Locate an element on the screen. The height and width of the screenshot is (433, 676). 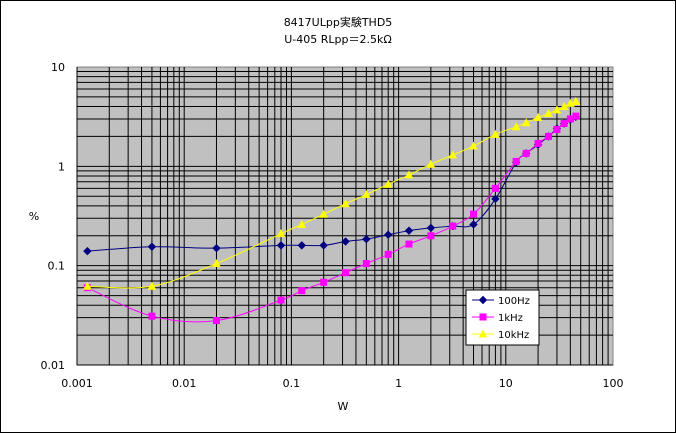
y-tick-label: 10 is located at coordinates (58, 67).